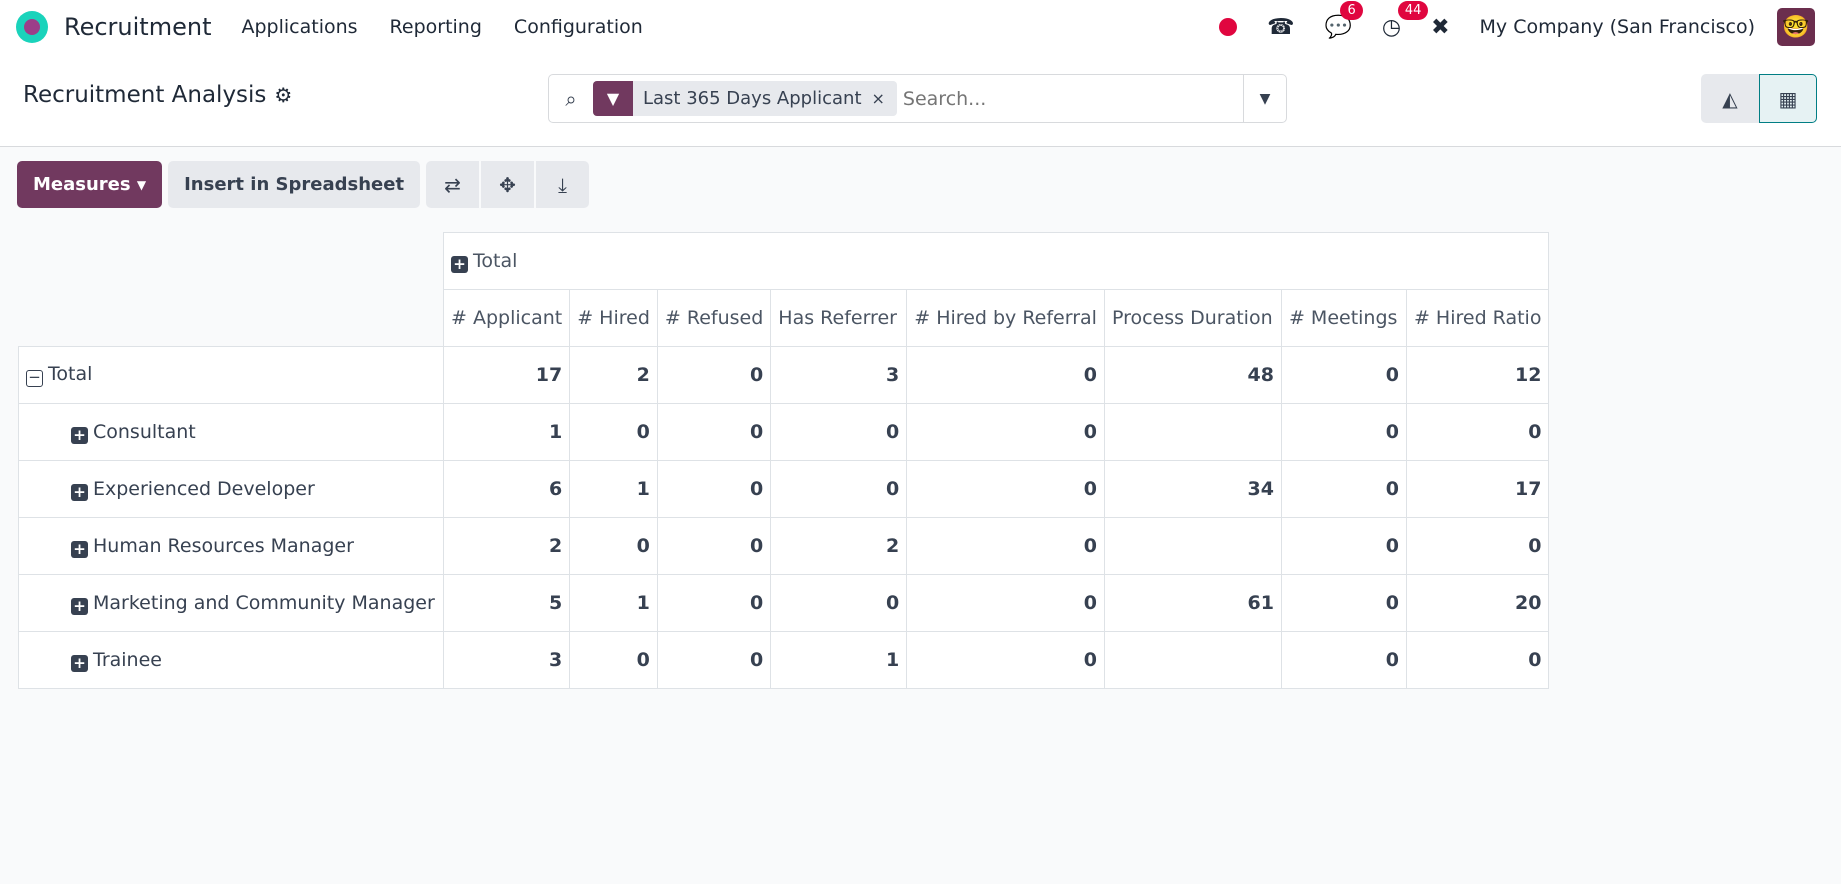 This screenshot has height=884, width=1841. I want to click on app-name: Recruitment, so click(138, 27).